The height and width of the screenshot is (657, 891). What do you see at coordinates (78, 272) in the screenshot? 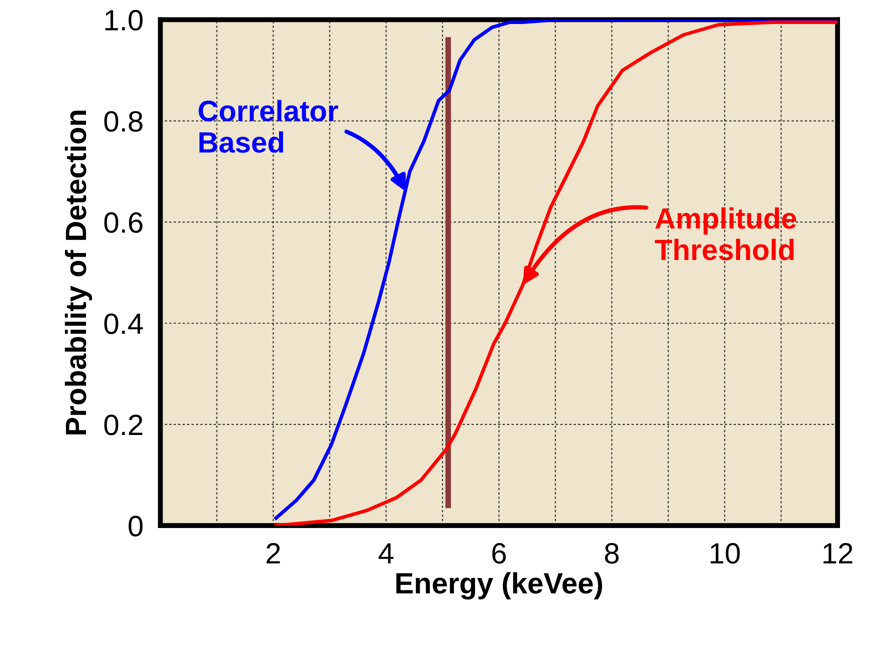
I see `y-axis-title: Probability of Detection` at bounding box center [78, 272].